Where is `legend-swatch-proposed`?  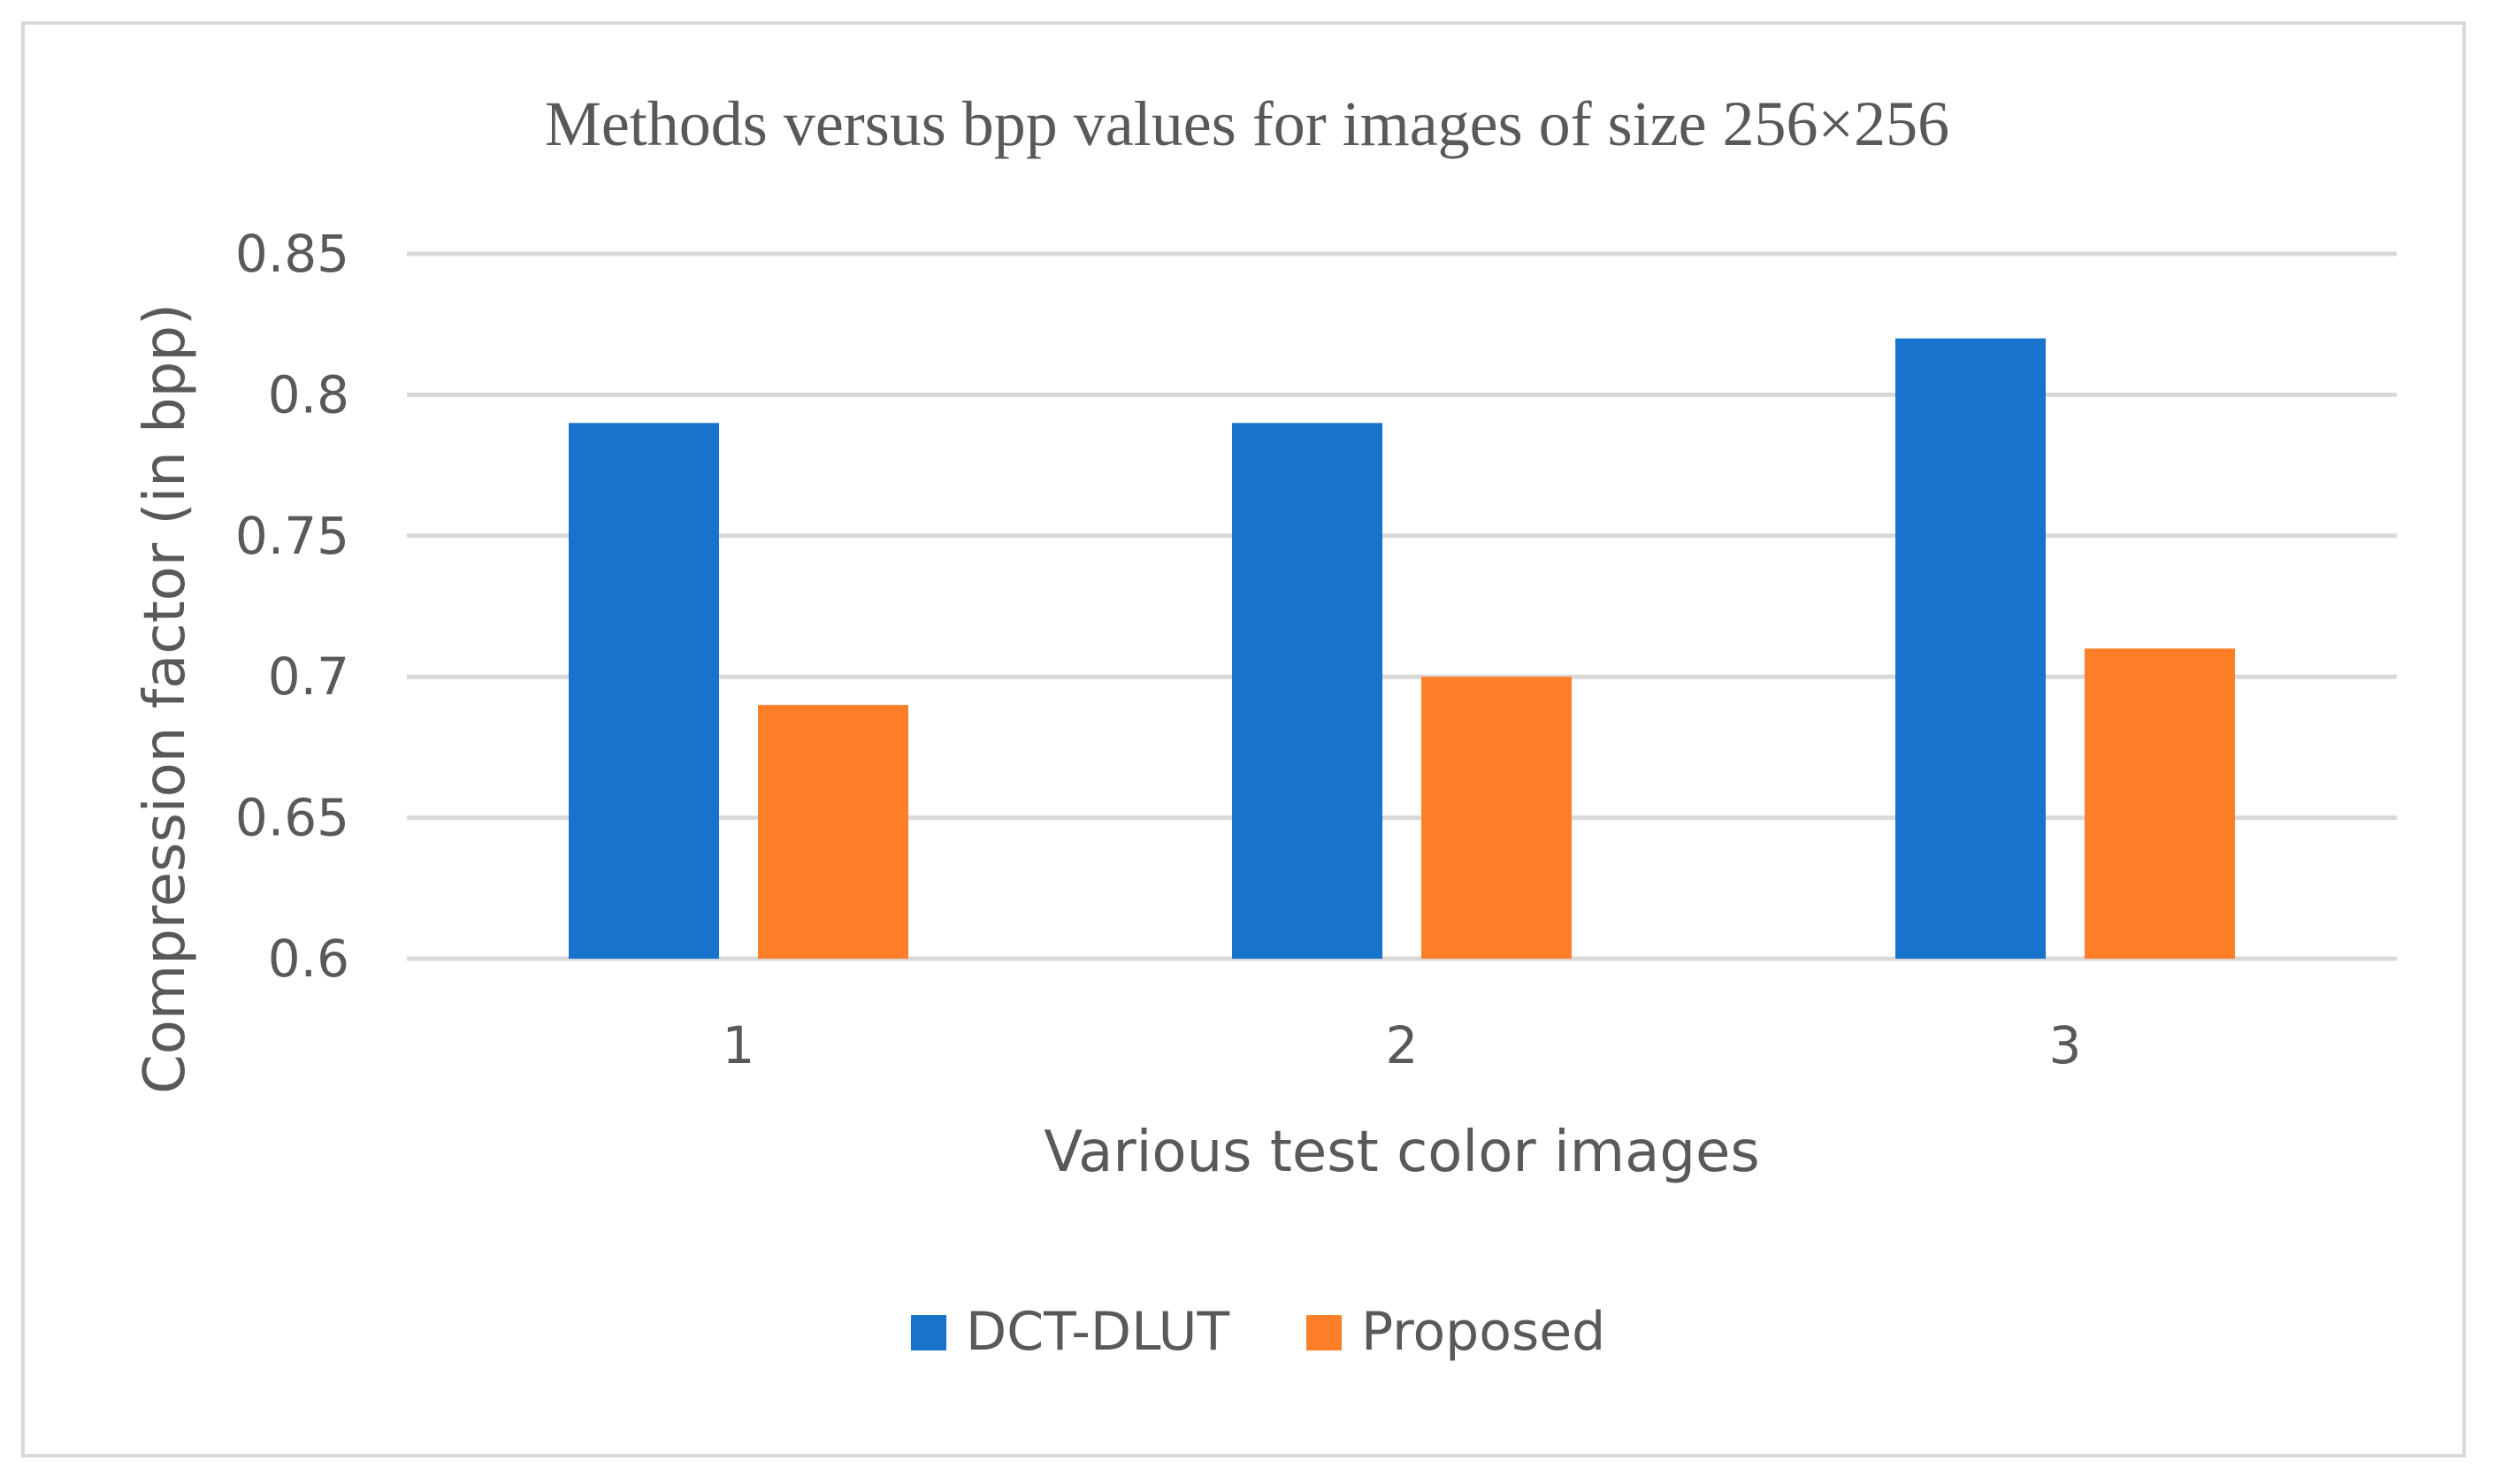 legend-swatch-proposed is located at coordinates (1324, 1332).